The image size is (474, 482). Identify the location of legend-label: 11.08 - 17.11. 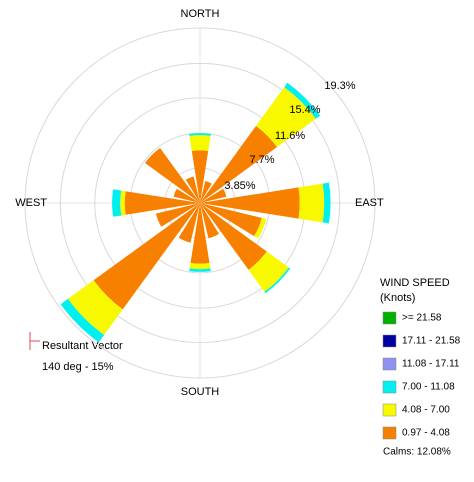
(431, 364).